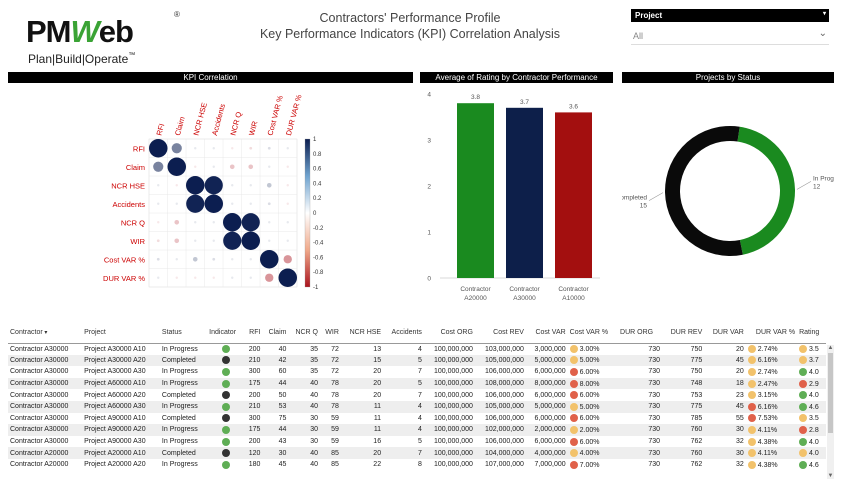  What do you see at coordinates (253, 333) in the screenshot?
I see `column-header: RFI` at bounding box center [253, 333].